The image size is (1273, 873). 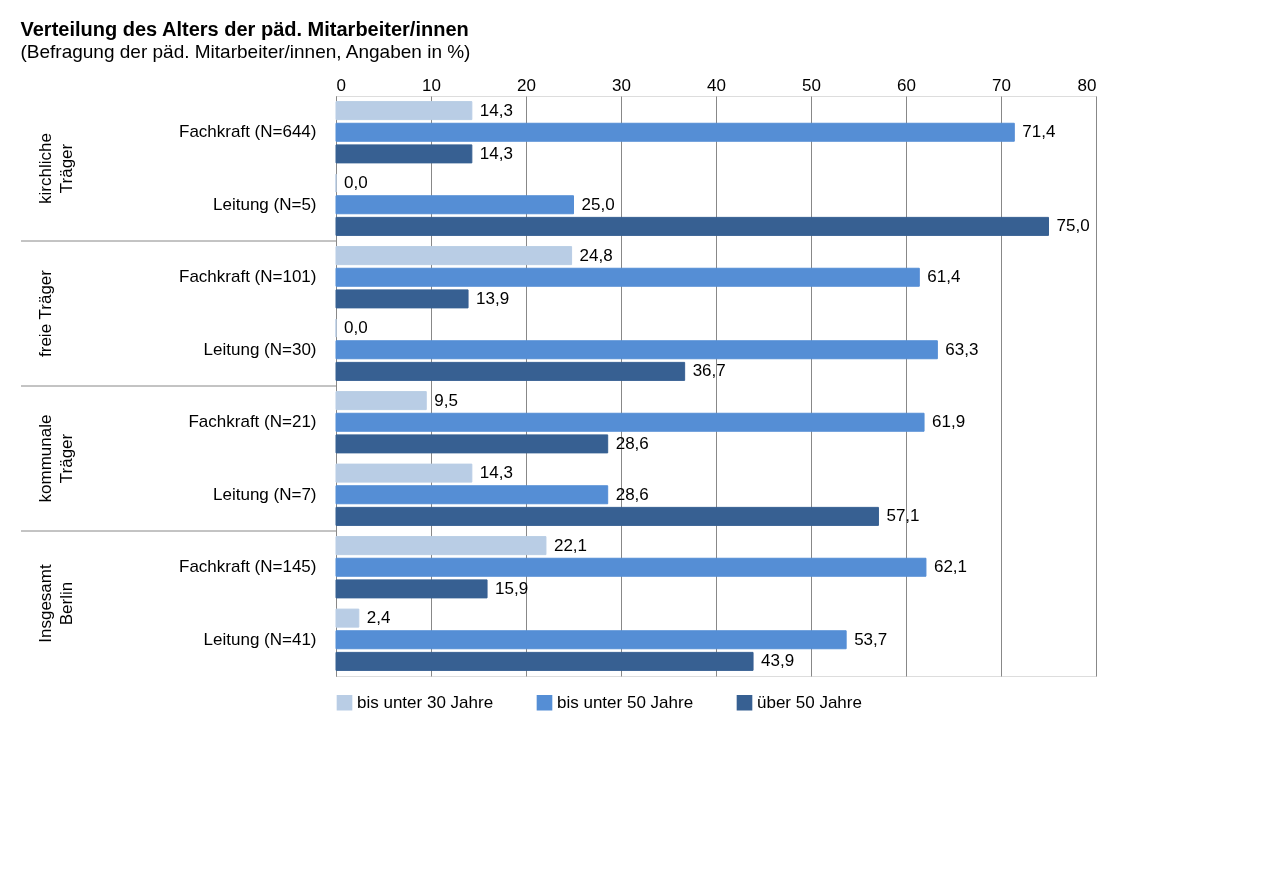 I want to click on text: kirchliche Träger, so click(x=56, y=168).